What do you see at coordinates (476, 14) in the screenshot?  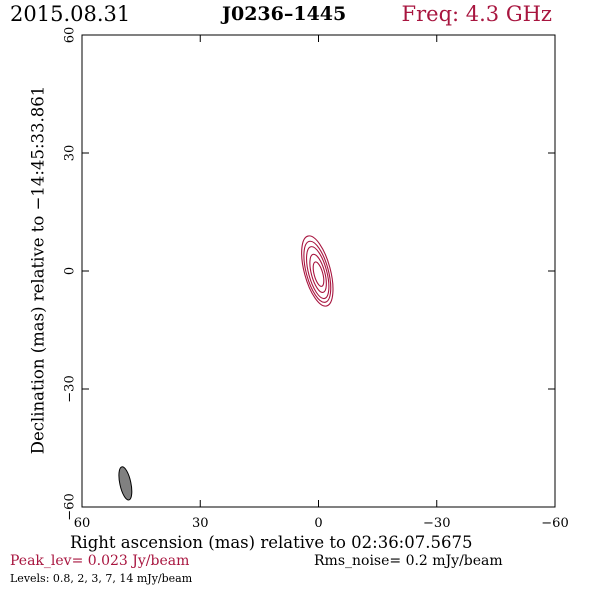 I see `frequency-label: Freq: 4.3 GHz` at bounding box center [476, 14].